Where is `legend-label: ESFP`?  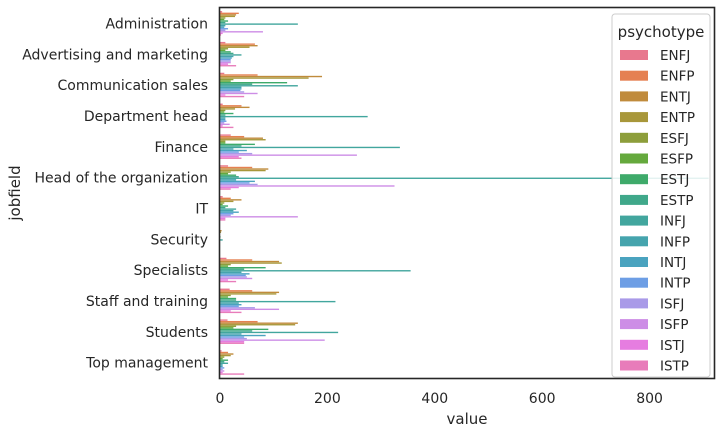 legend-label: ESFP is located at coordinates (676, 160).